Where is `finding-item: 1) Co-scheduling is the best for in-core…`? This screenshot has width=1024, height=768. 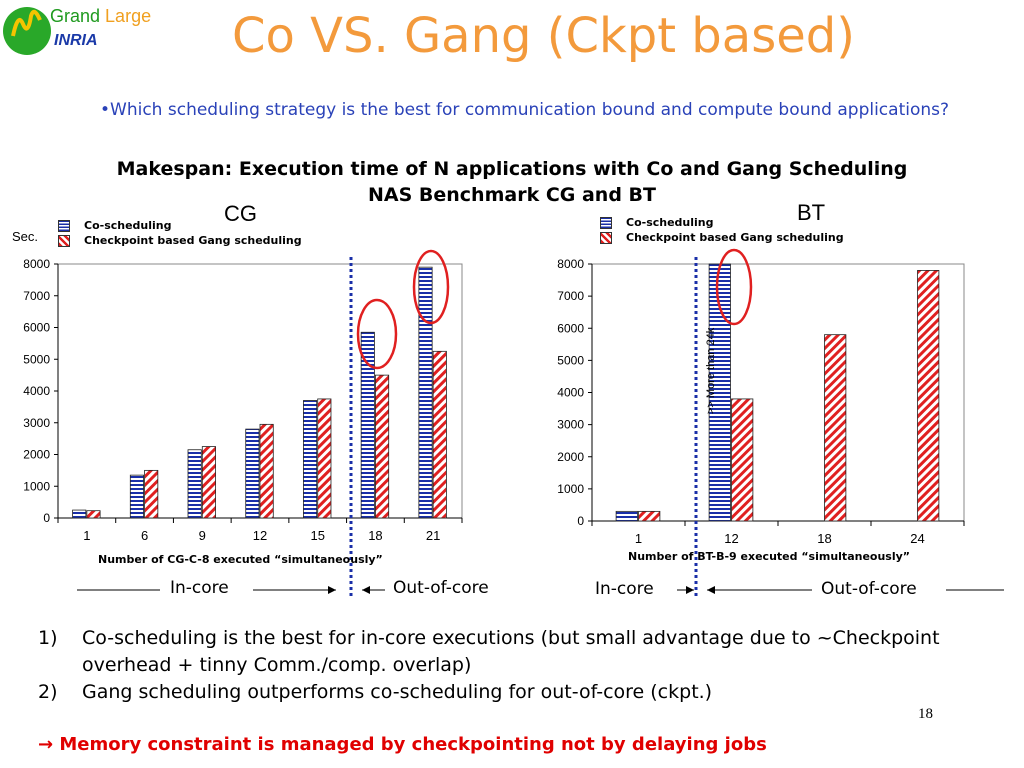 finding-item: 1) Co-scheduling is the best for in-core… is located at coordinates (518, 652).